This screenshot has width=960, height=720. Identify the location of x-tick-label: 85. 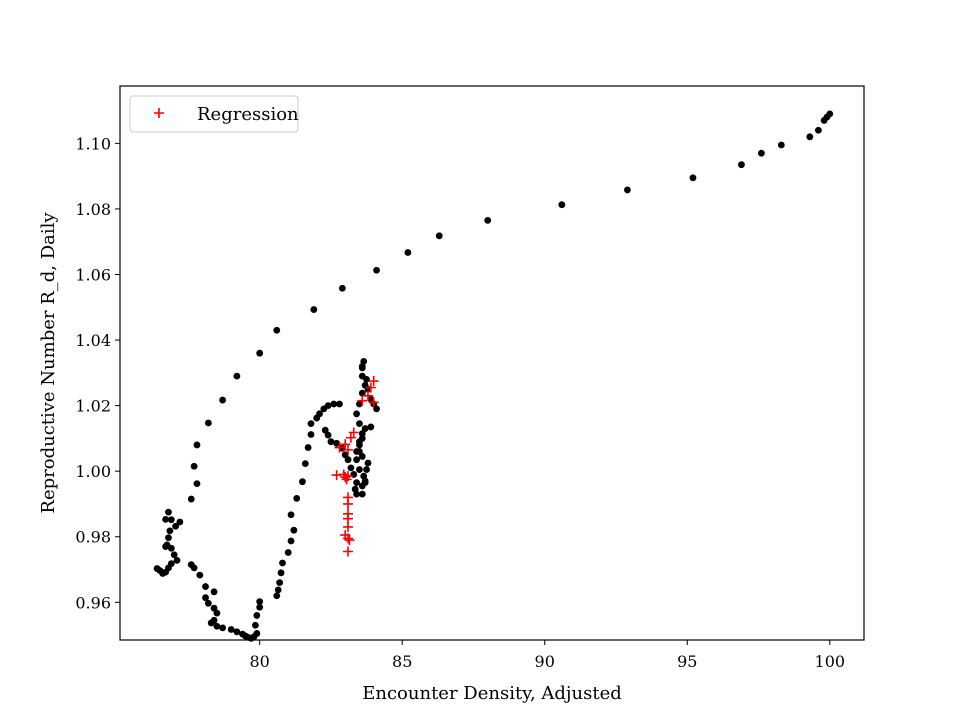
(402, 661).